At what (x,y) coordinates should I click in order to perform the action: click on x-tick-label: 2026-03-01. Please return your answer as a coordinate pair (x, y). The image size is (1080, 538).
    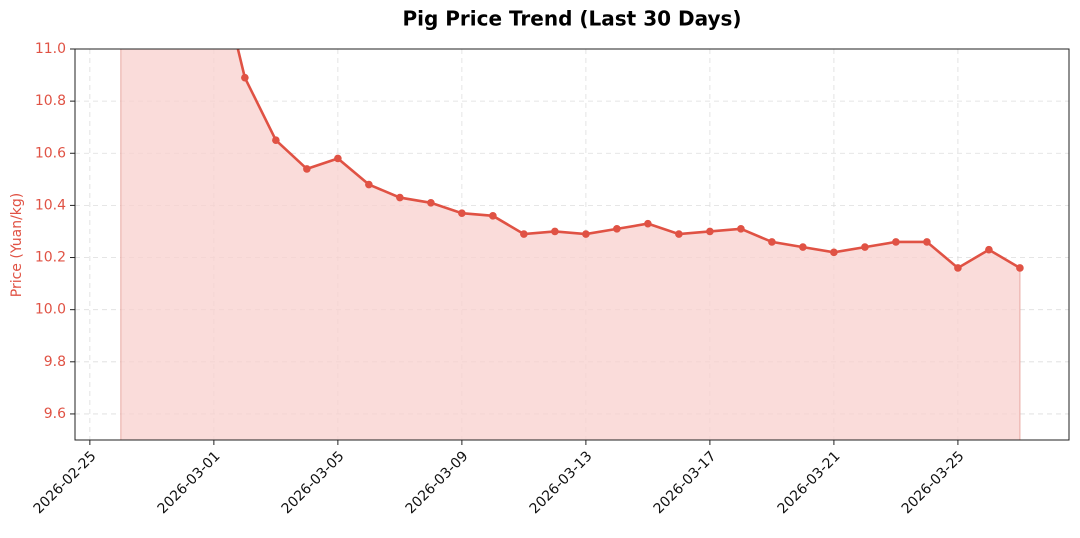
    Looking at the image, I should click on (189, 482).